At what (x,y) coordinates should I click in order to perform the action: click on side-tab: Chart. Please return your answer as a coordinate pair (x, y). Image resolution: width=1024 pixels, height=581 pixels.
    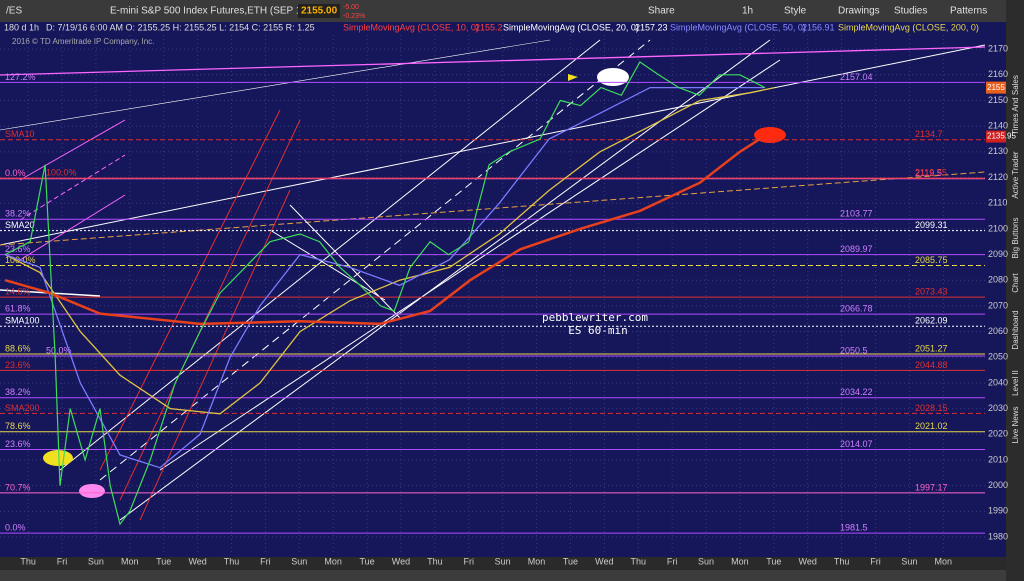
    Looking at the image, I should click on (1015, 282).